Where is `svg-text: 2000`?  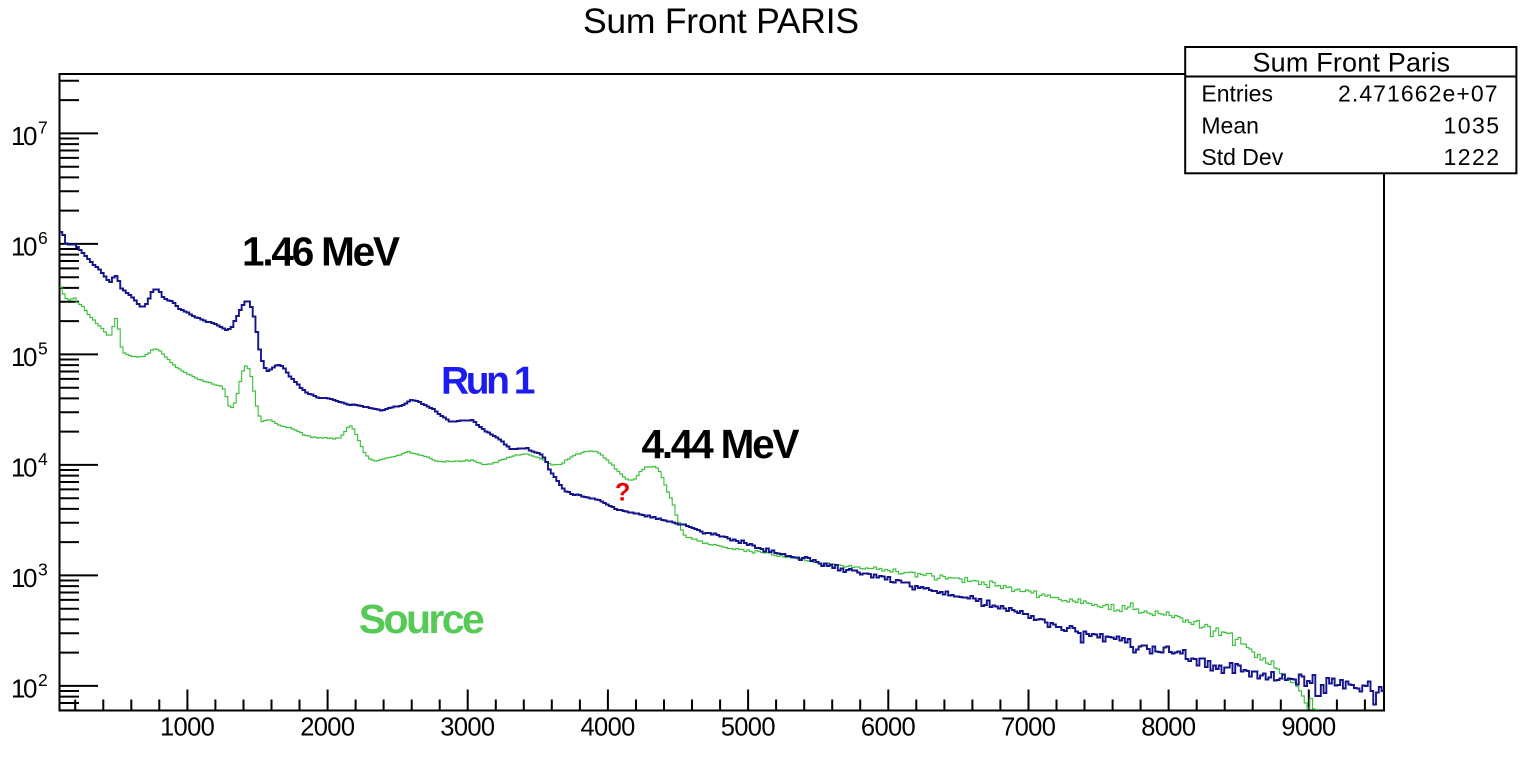 svg-text: 2000 is located at coordinates (327, 728).